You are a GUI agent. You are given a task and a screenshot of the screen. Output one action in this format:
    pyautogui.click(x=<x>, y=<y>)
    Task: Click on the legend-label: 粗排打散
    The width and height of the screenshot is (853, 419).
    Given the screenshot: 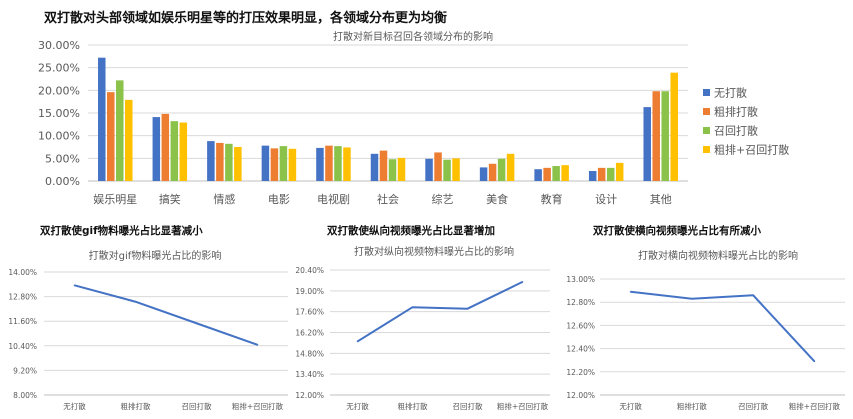 What is the action you would take?
    pyautogui.click(x=736, y=112)
    